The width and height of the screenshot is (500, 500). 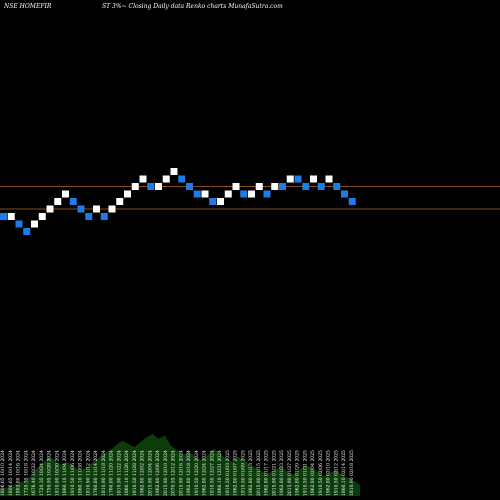 What do you see at coordinates (282, 473) in the screenshot?
I see `x-tick-label: 1962.80 01/23 2025` at bounding box center [282, 473].